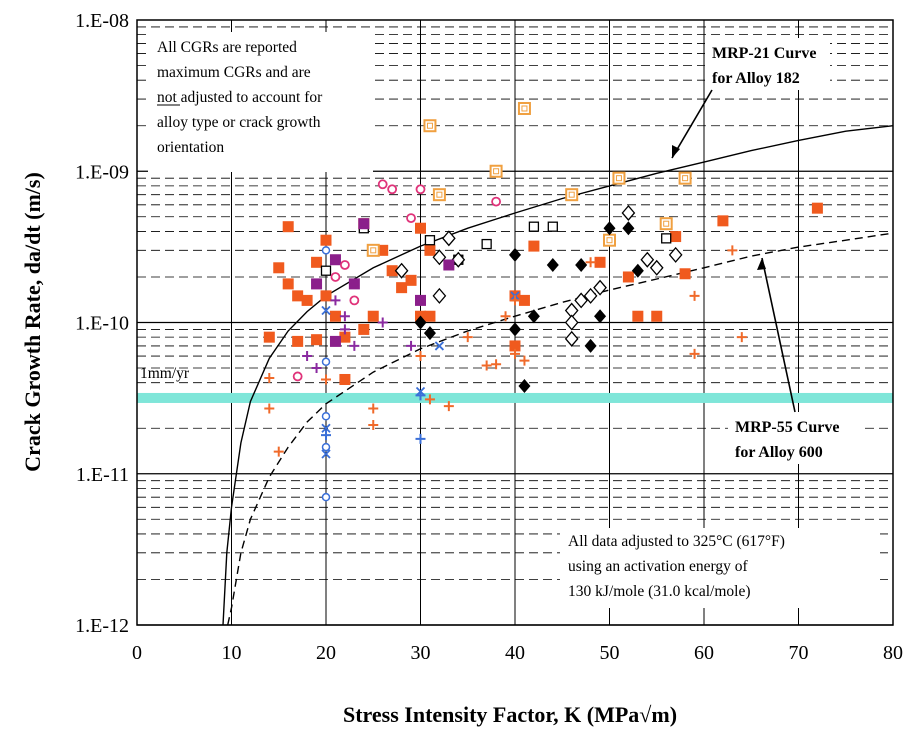 The image size is (911, 729). Describe the element at coordinates (421, 653) in the screenshot. I see `x-tick-label: 30` at that location.